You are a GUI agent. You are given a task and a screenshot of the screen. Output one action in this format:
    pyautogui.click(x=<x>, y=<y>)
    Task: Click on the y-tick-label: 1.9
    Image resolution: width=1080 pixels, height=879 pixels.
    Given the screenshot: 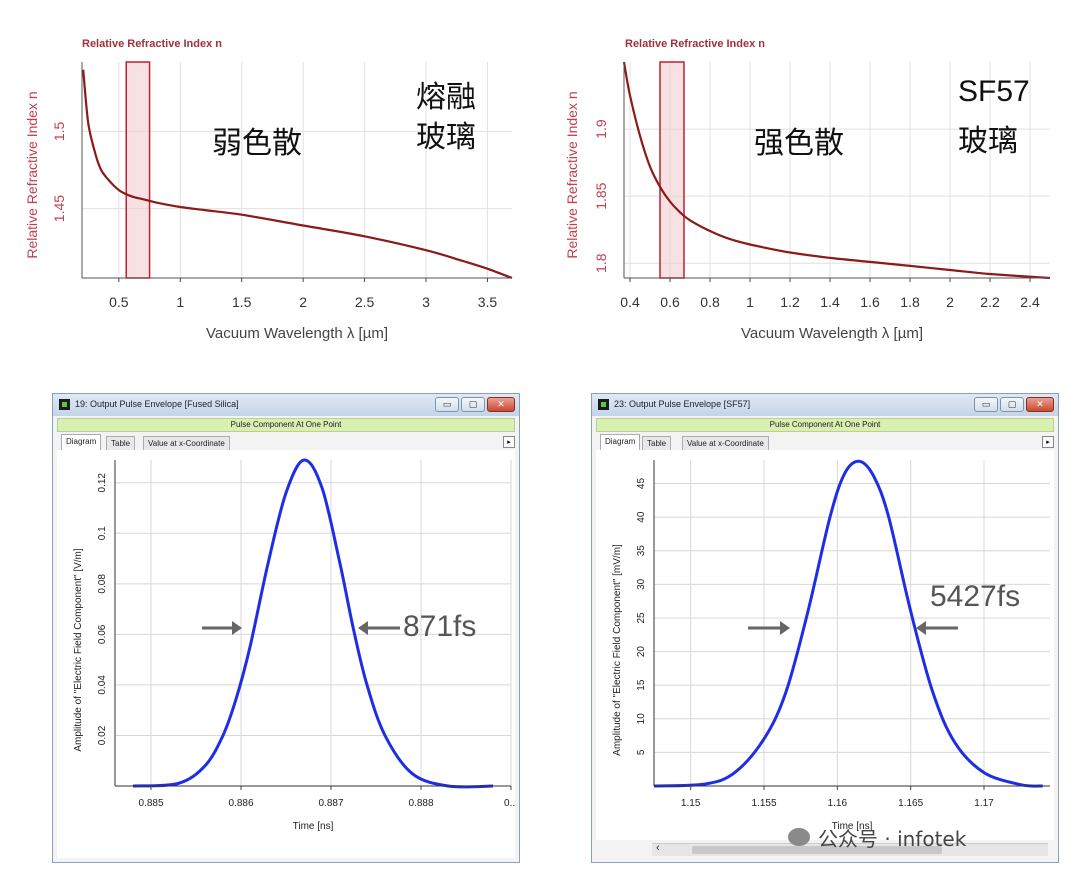 What is the action you would take?
    pyautogui.click(x=601, y=129)
    